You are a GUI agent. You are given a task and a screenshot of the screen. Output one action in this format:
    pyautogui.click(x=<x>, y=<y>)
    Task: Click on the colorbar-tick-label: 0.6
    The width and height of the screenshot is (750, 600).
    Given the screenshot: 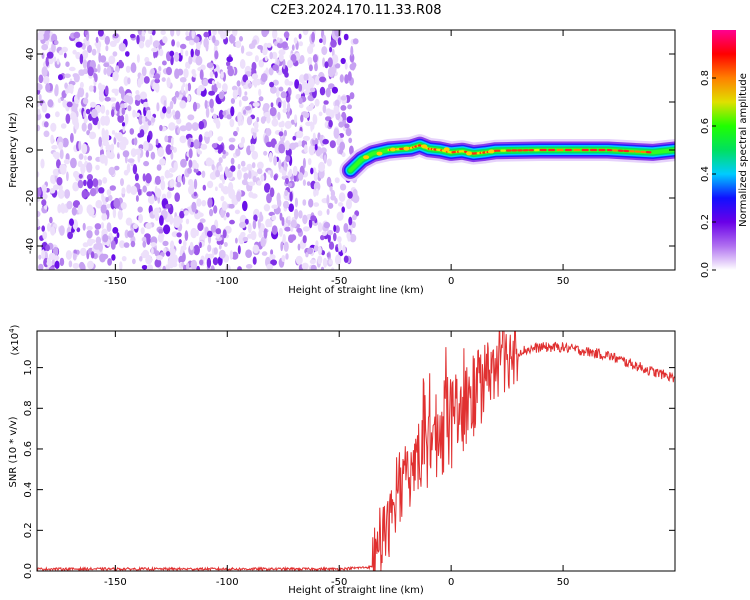 What is the action you would take?
    pyautogui.click(x=705, y=126)
    